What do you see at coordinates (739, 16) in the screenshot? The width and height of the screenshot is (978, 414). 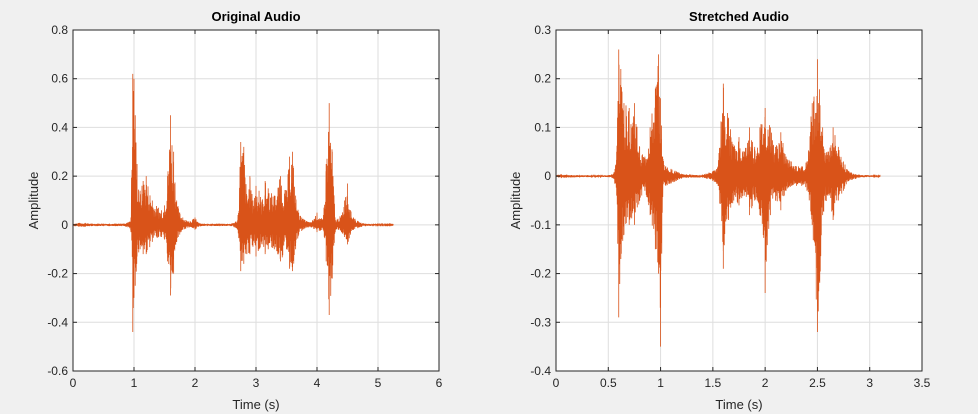 I see `chart-title: Stretched Audio` at bounding box center [739, 16].